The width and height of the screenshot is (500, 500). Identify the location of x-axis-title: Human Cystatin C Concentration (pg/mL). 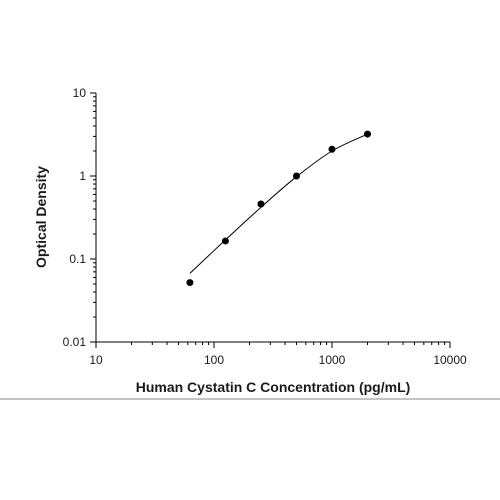
(273, 387).